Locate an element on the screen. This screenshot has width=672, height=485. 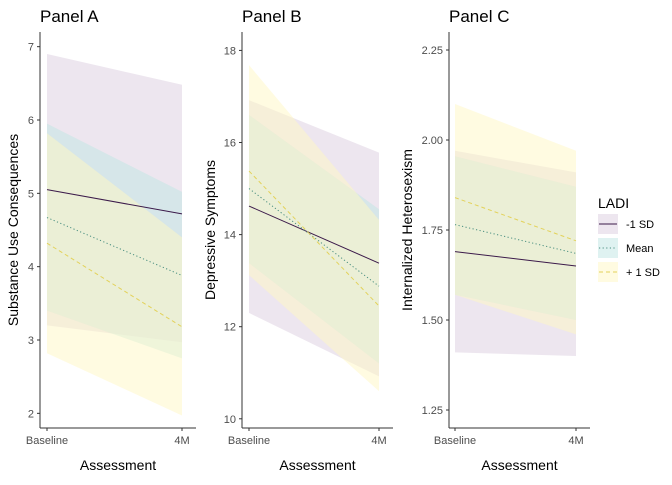
legend-key is located at coordinates (608, 248).